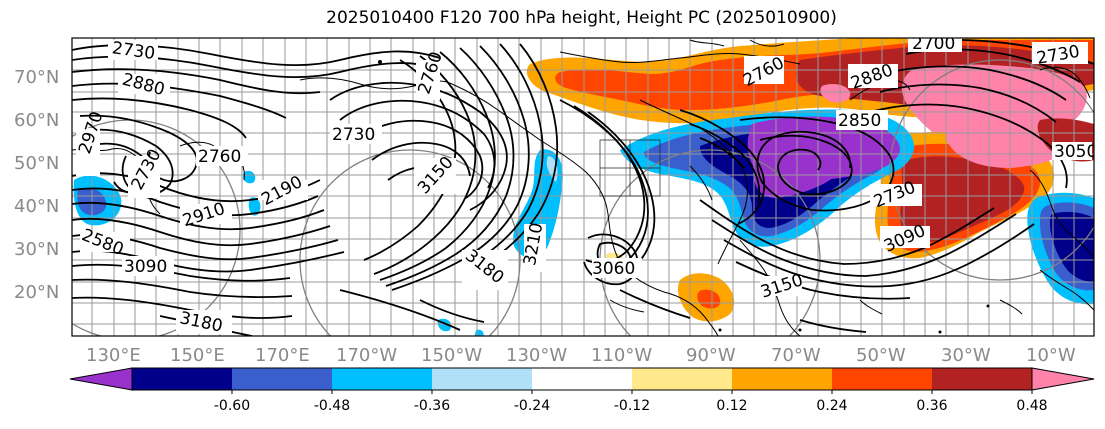 The width and height of the screenshot is (1105, 429). What do you see at coordinates (36, 77) in the screenshot?
I see `lat-label: 70°N` at bounding box center [36, 77].